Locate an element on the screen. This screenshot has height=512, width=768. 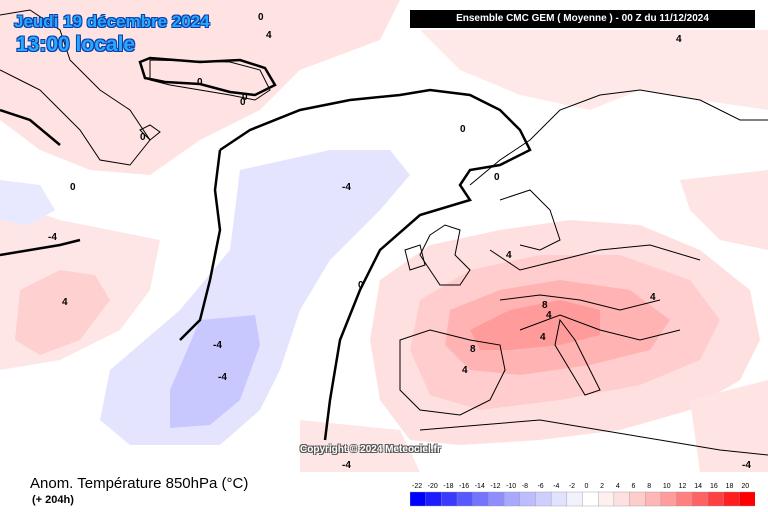
legend-tick-label: -16 is located at coordinates (464, 486).